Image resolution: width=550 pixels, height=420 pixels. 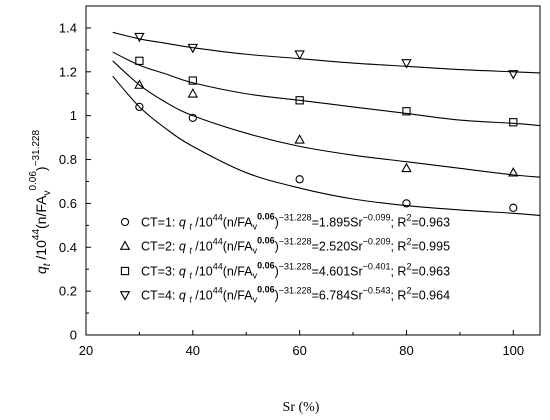 What do you see at coordinates (193, 350) in the screenshot?
I see `x-tick-label: 40` at bounding box center [193, 350].